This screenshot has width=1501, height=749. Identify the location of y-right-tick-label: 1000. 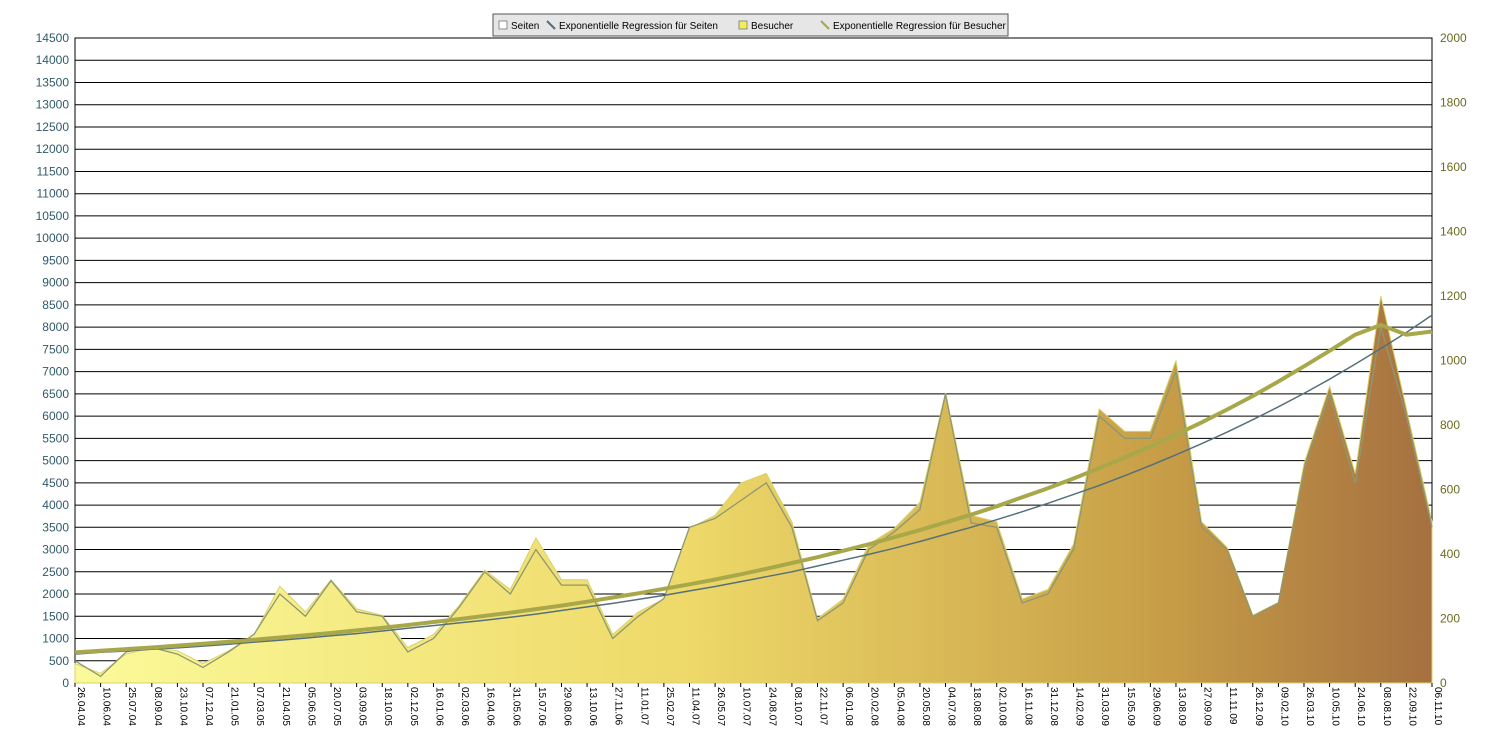
(1453, 361).